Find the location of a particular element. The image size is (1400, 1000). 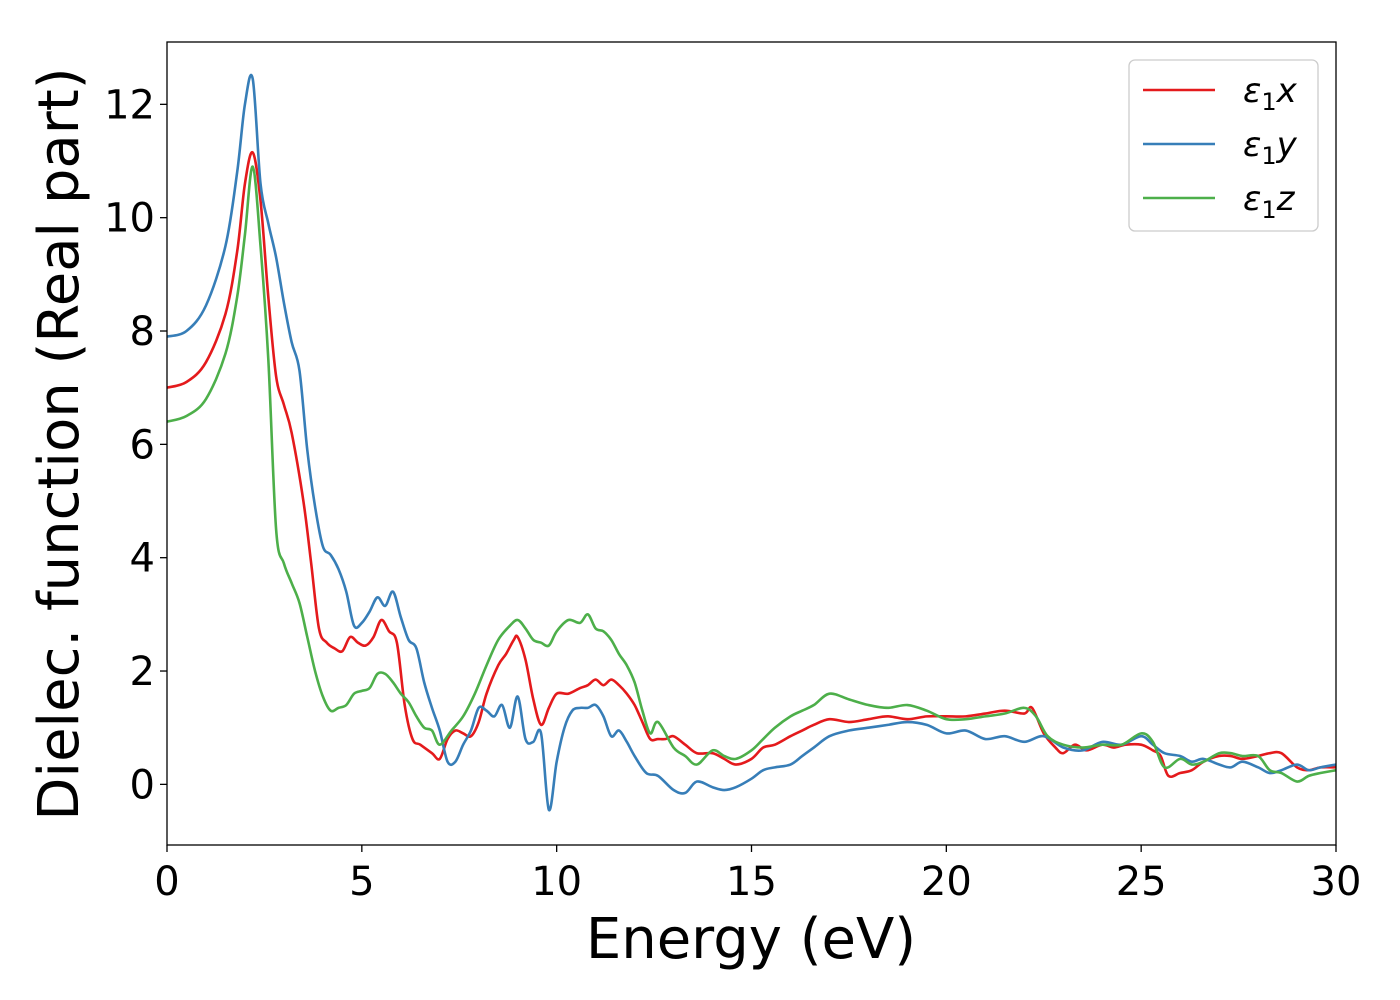

x-tick-label: 30 is located at coordinates (1336, 882).